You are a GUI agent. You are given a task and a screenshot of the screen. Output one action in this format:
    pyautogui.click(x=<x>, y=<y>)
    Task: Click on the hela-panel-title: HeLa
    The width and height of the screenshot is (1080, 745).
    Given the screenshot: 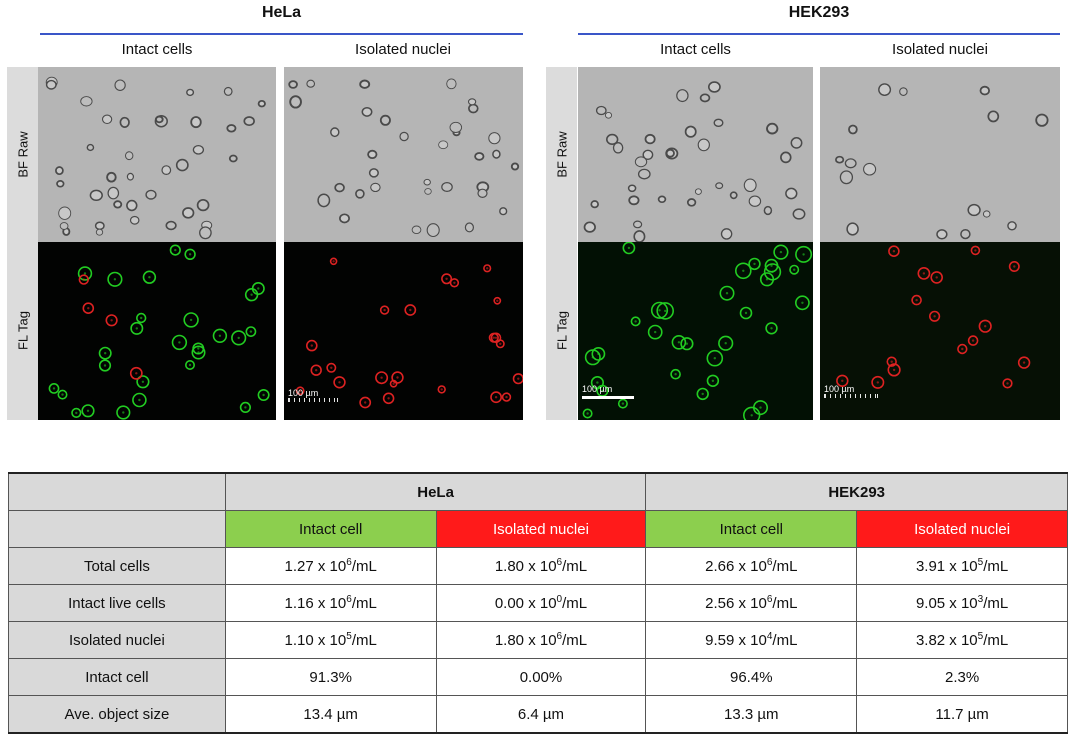 What is the action you would take?
    pyautogui.click(x=281, y=12)
    